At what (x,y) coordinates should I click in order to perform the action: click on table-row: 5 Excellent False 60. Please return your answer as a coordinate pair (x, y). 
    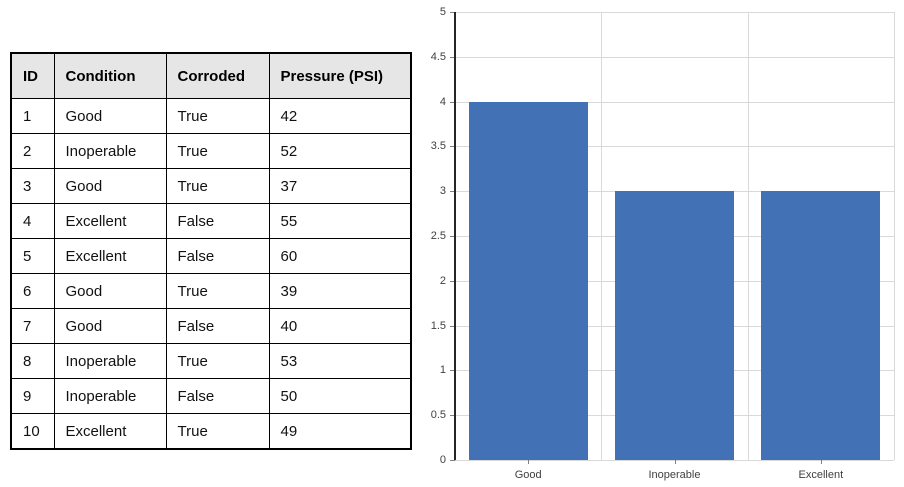
    Looking at the image, I should click on (211, 256).